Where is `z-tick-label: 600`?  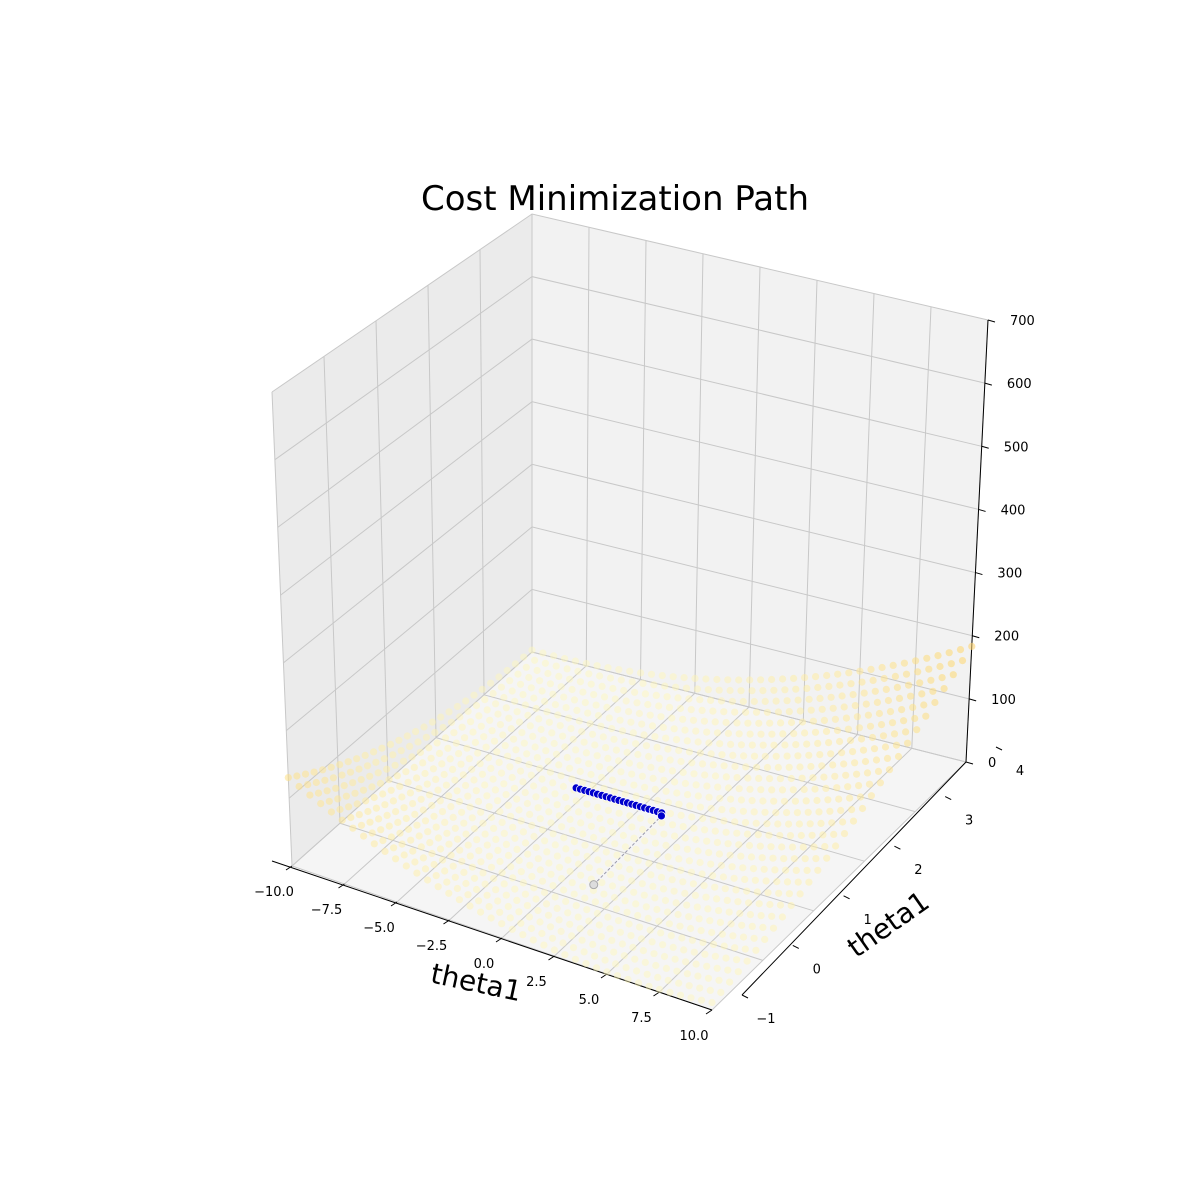
z-tick-label: 600 is located at coordinates (1019, 384).